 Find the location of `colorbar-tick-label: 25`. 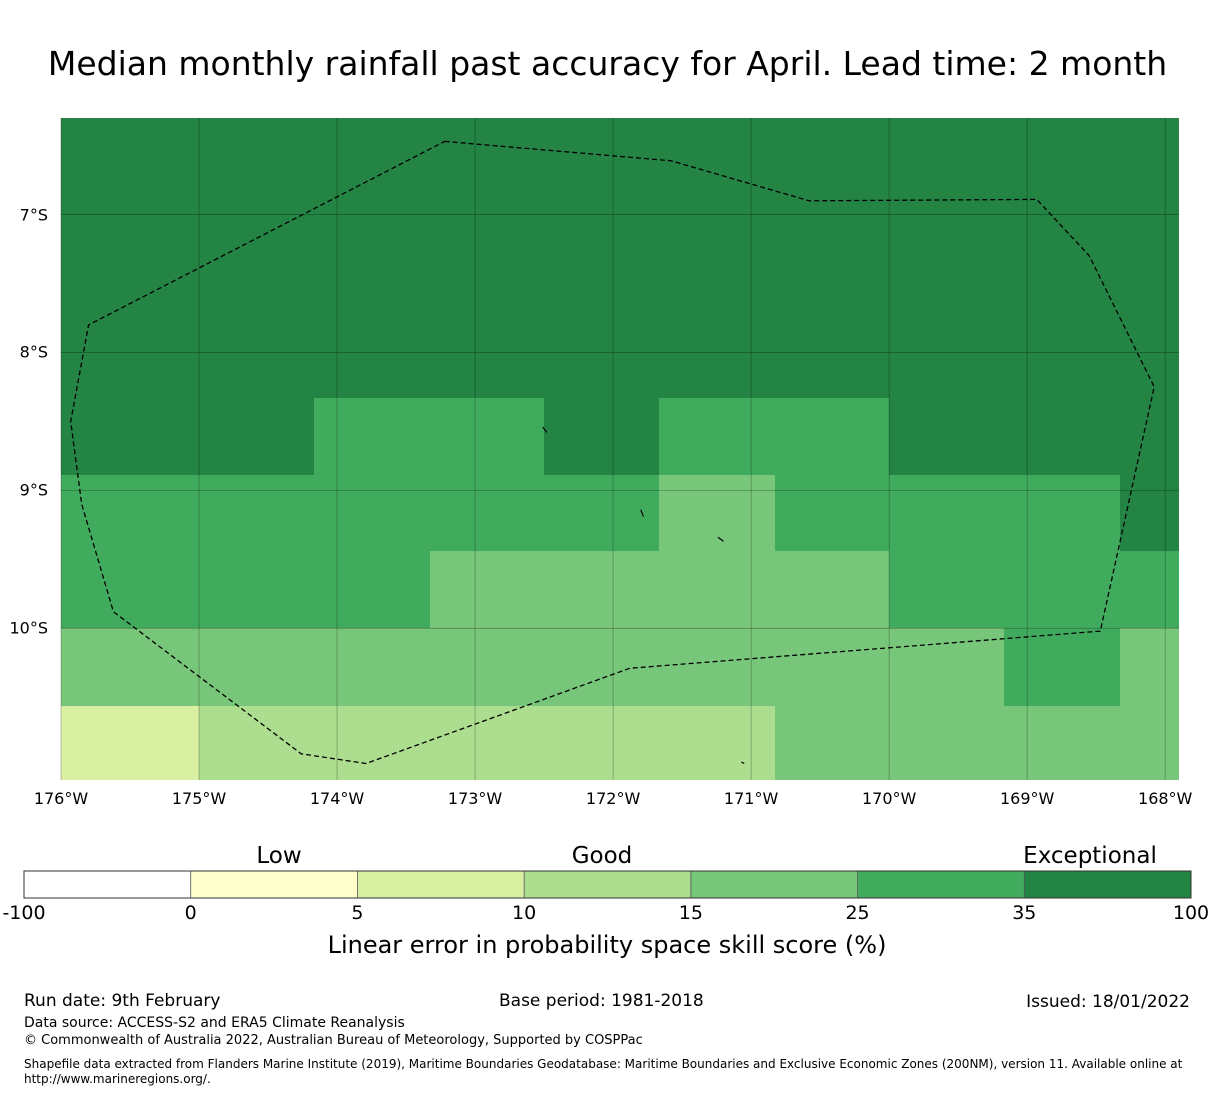

colorbar-tick-label: 25 is located at coordinates (857, 913).